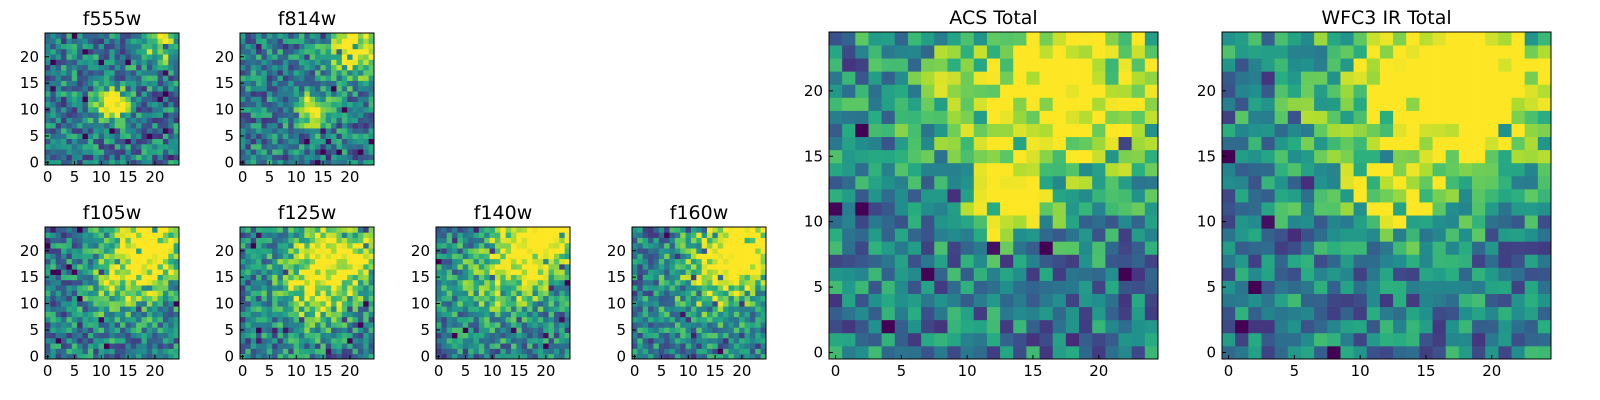  Describe the element at coordinates (112, 19) in the screenshot. I see `panel-title: f555w` at that location.